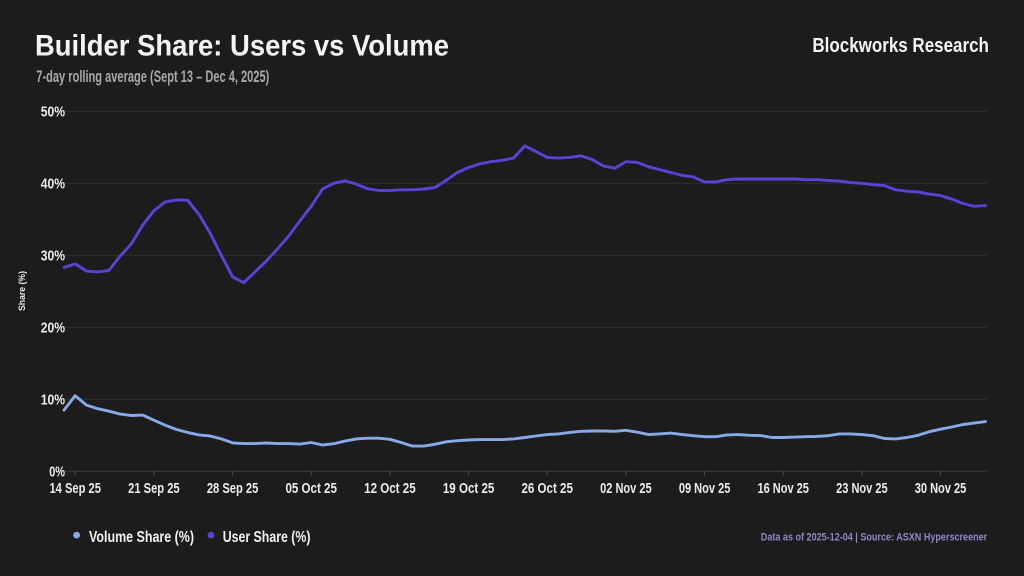 The height and width of the screenshot is (576, 1024). Describe the element at coordinates (941, 489) in the screenshot. I see `svg-text: 30 Nov 25` at that location.